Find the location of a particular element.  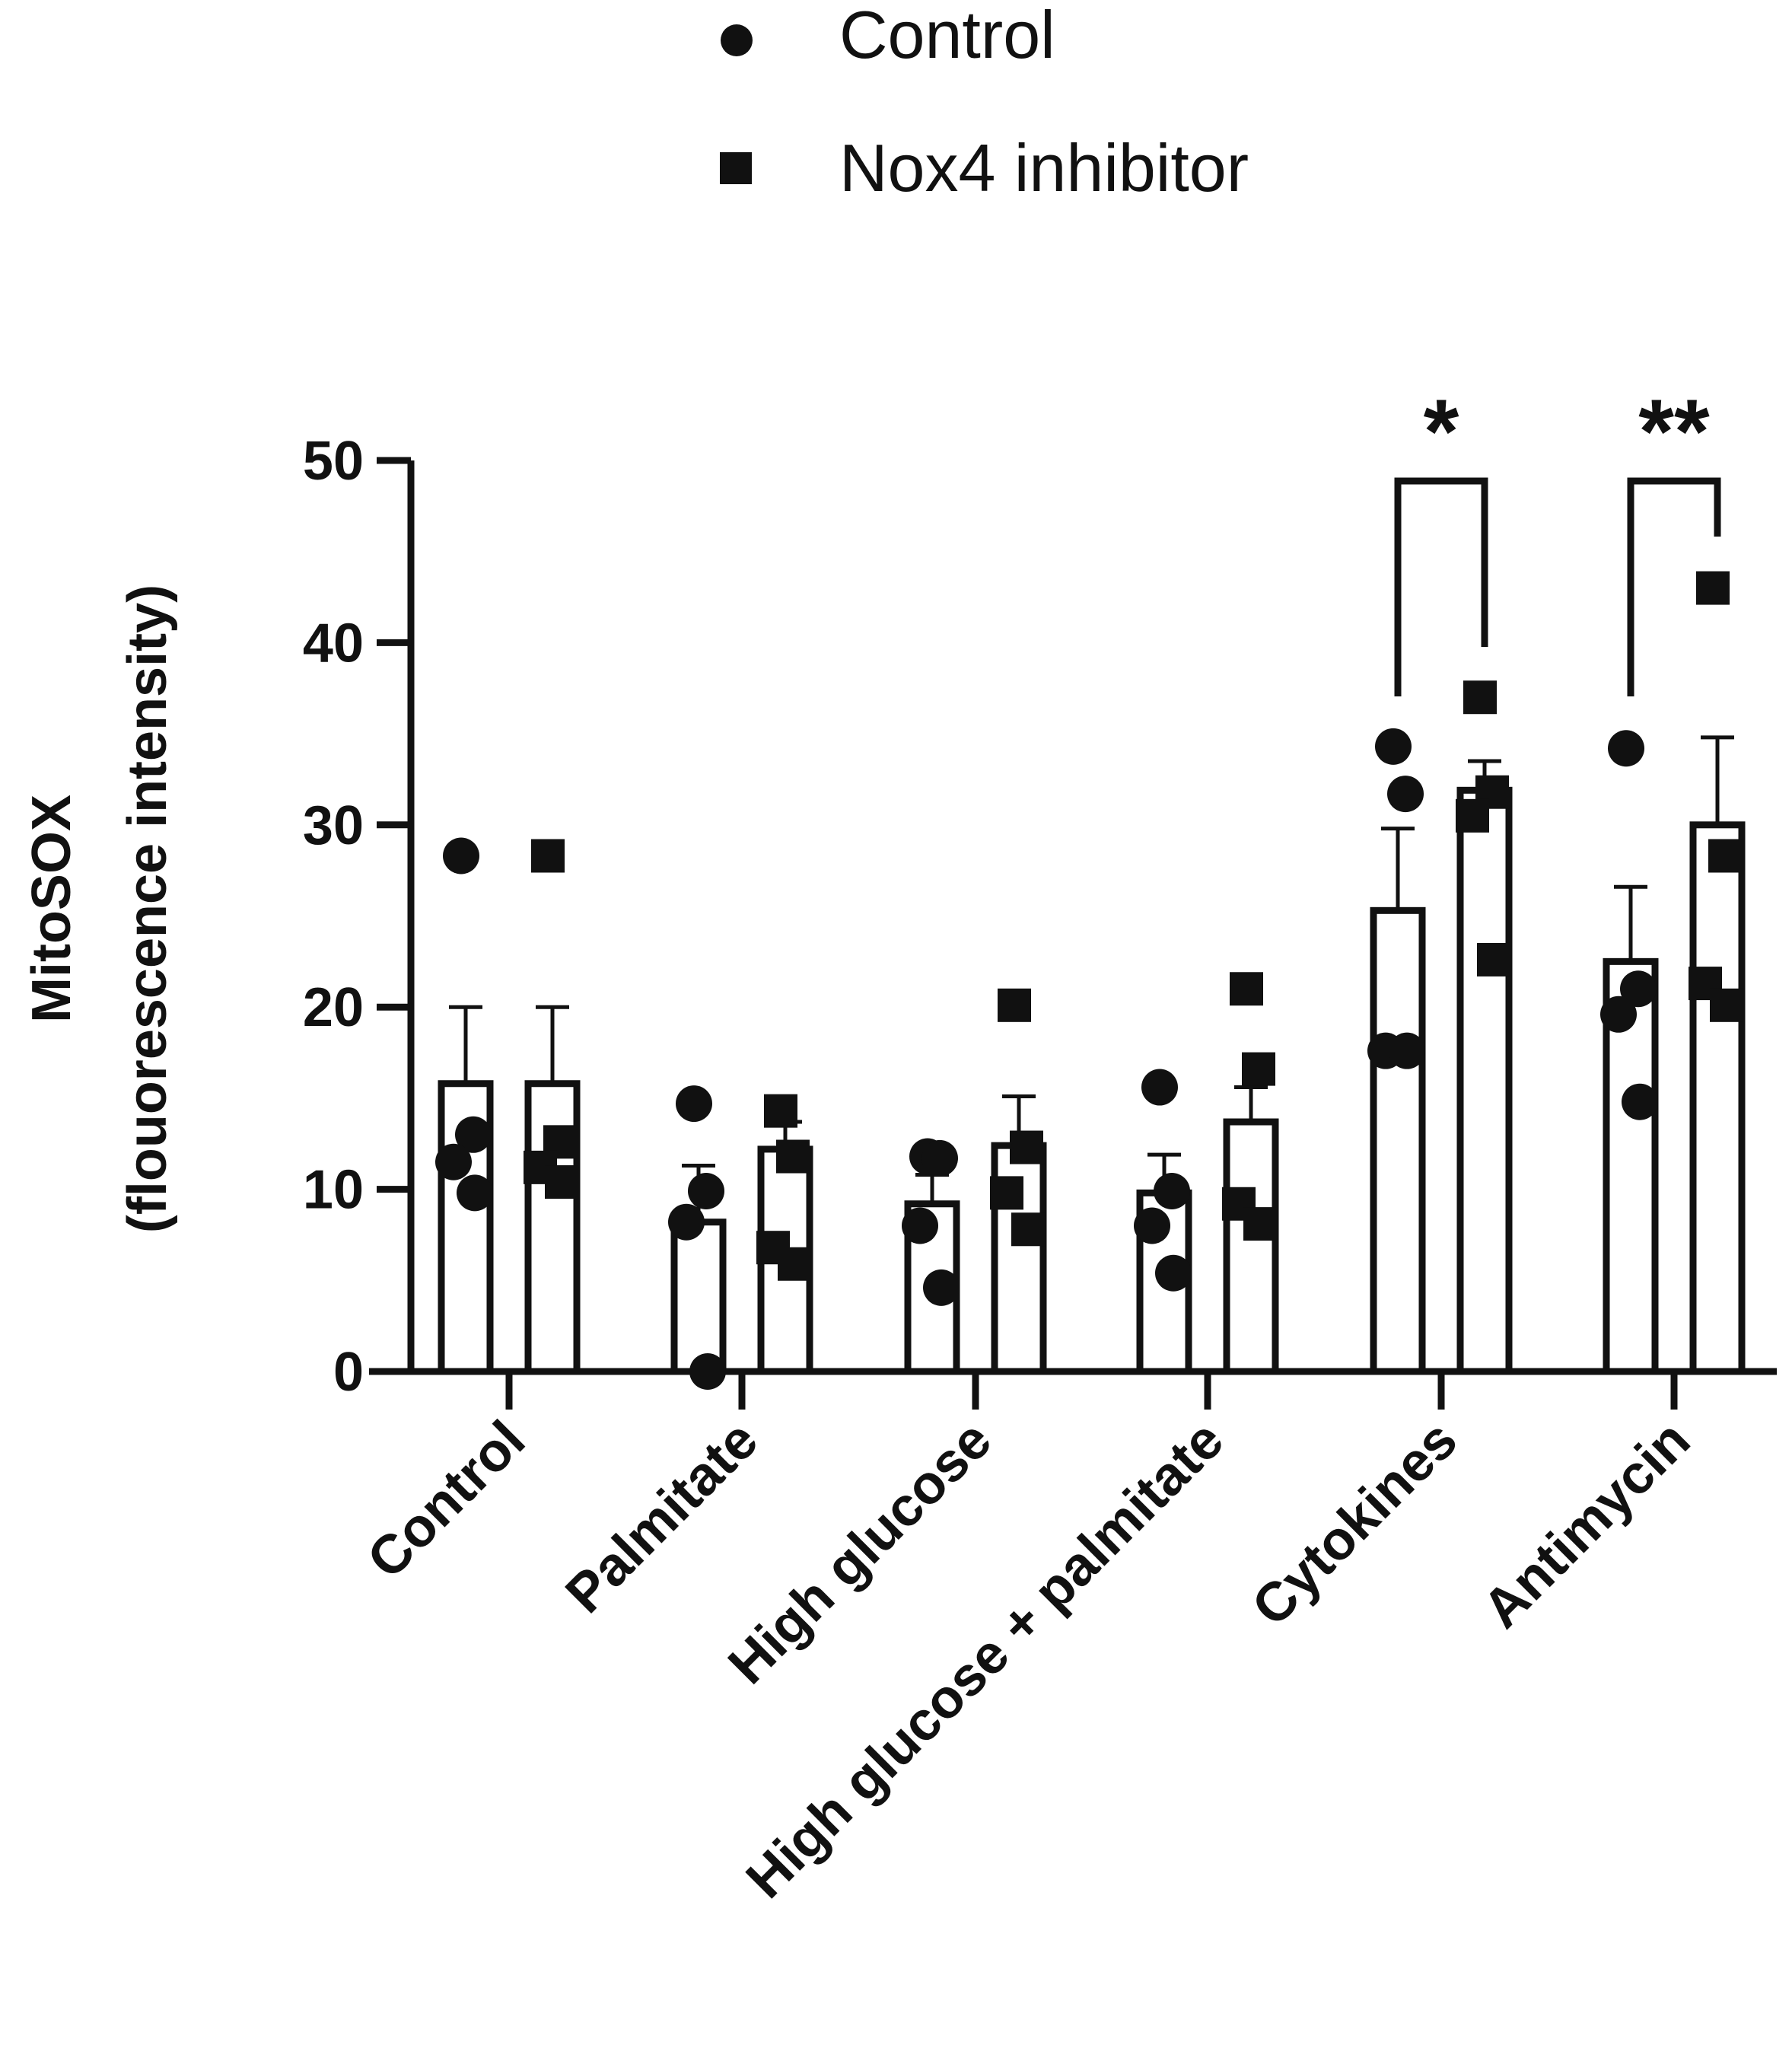

bar-nox4-inhibitor-cytokines is located at coordinates (1485, 1080).